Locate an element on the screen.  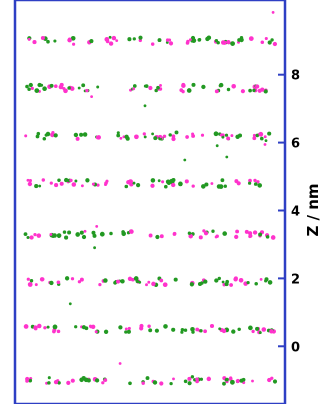
y-tick-label: 6 is located at coordinates (295, 144).